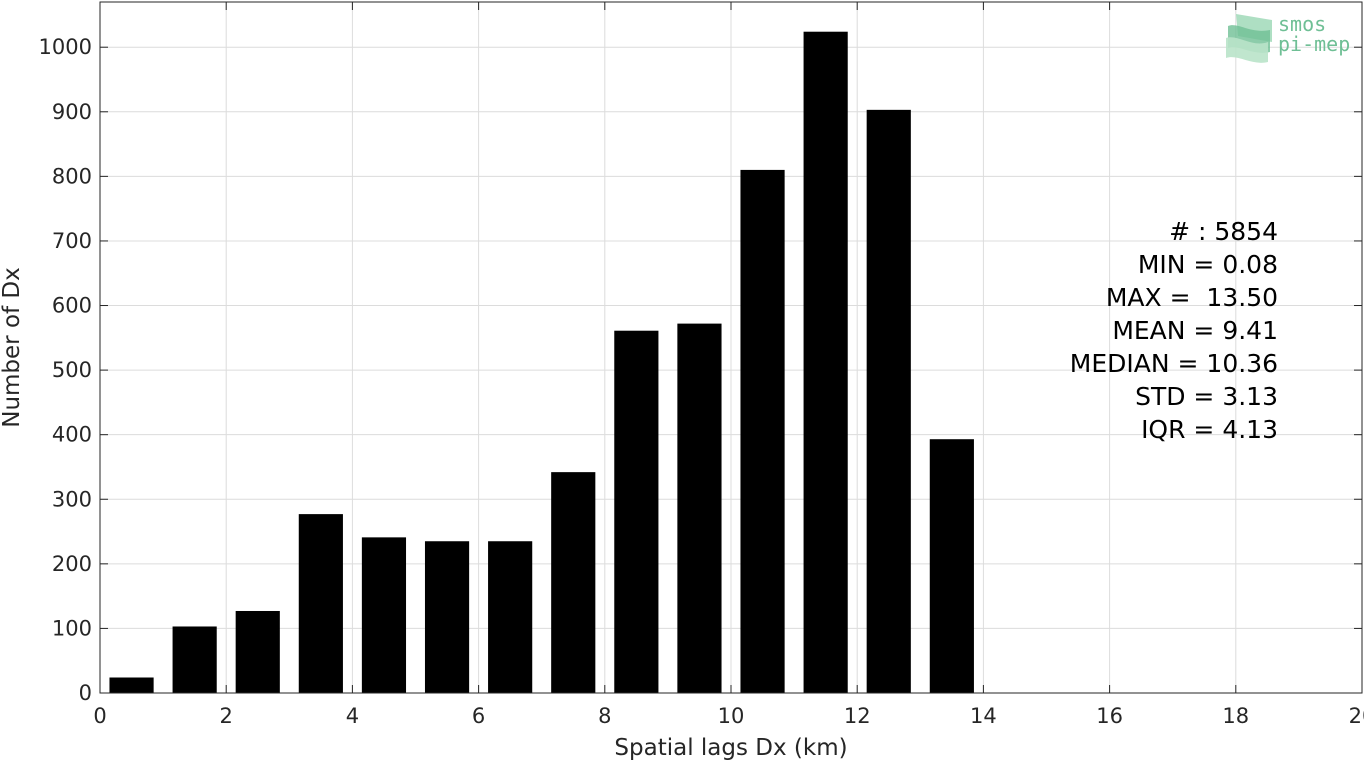  What do you see at coordinates (85, 693) in the screenshot?
I see `y-tick-label: 0` at bounding box center [85, 693].